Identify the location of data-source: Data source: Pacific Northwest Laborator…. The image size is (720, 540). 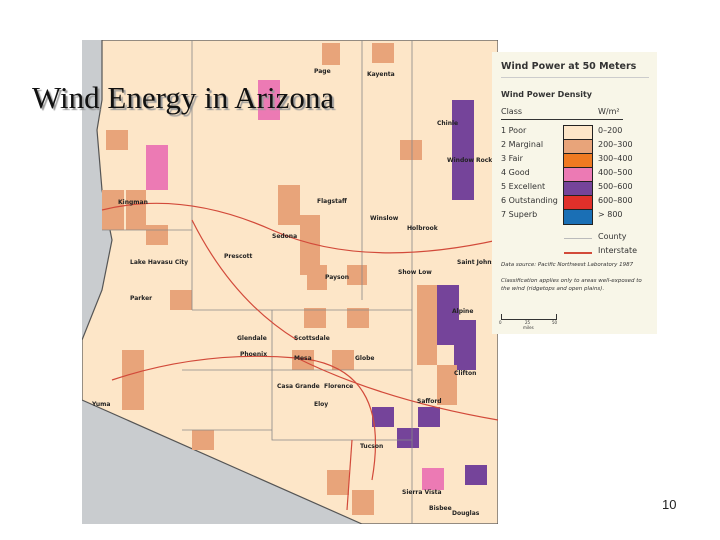
(567, 265).